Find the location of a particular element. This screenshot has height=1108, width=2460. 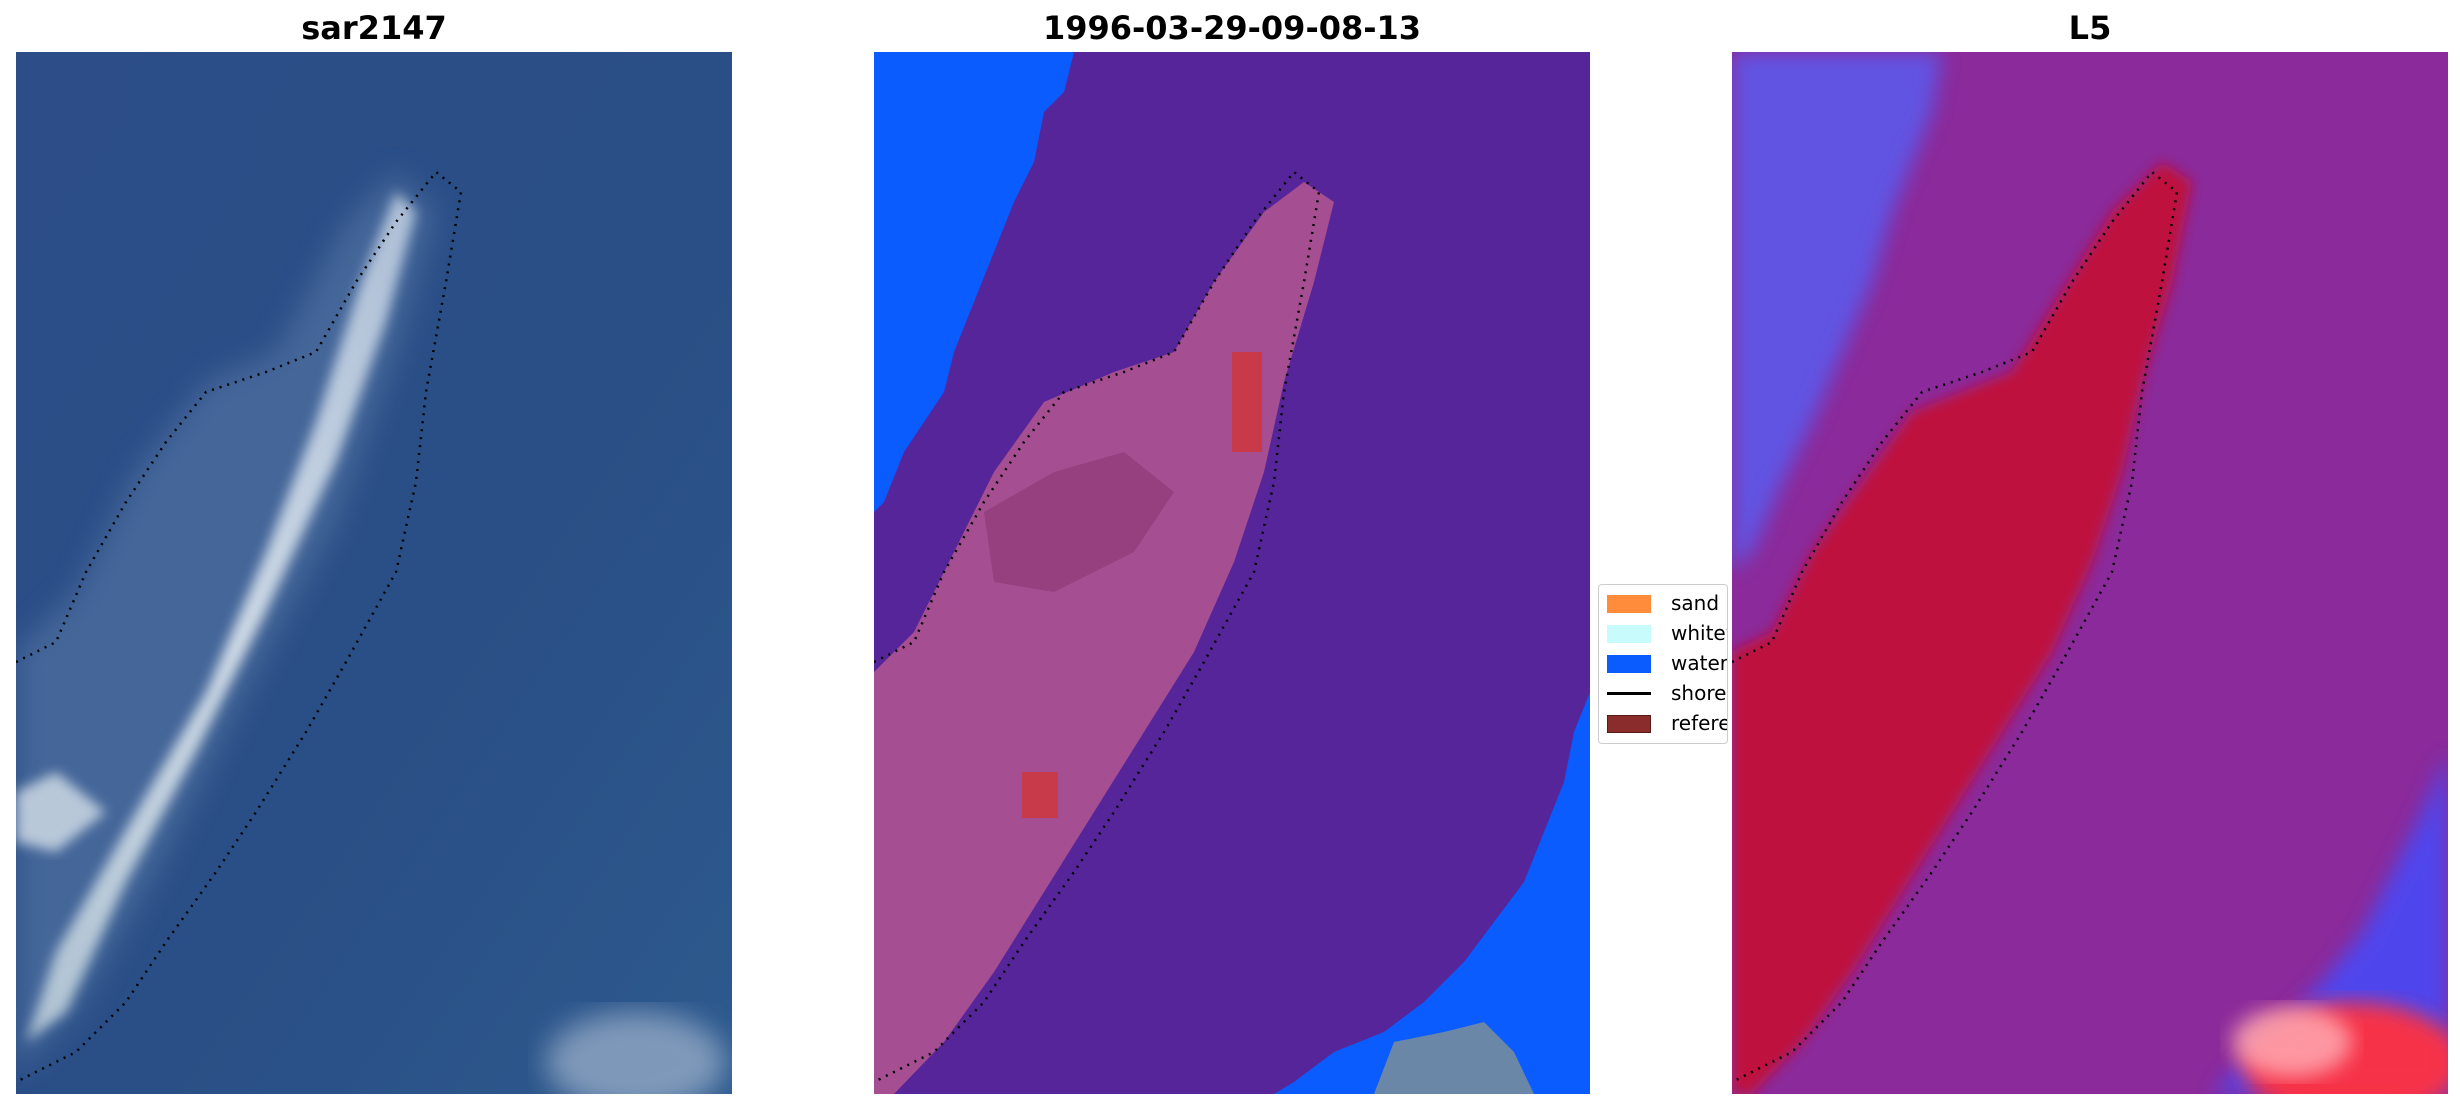

legend-item-water: water is located at coordinates (1667, 662).